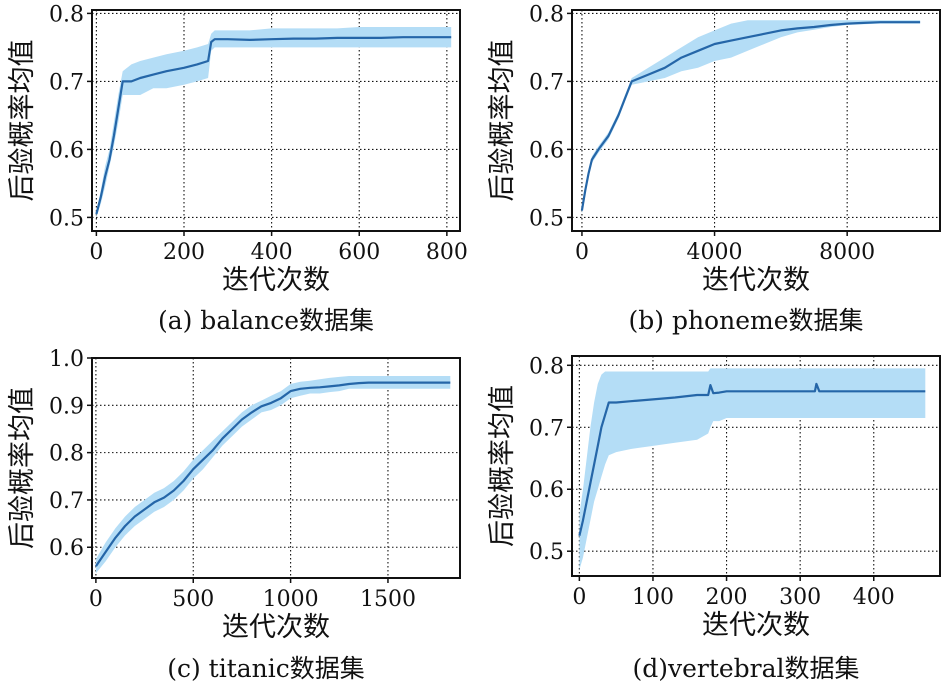 The width and height of the screenshot is (946, 692). What do you see at coordinates (847, 252) in the screenshot?
I see `x-tick-label: 8000` at bounding box center [847, 252].